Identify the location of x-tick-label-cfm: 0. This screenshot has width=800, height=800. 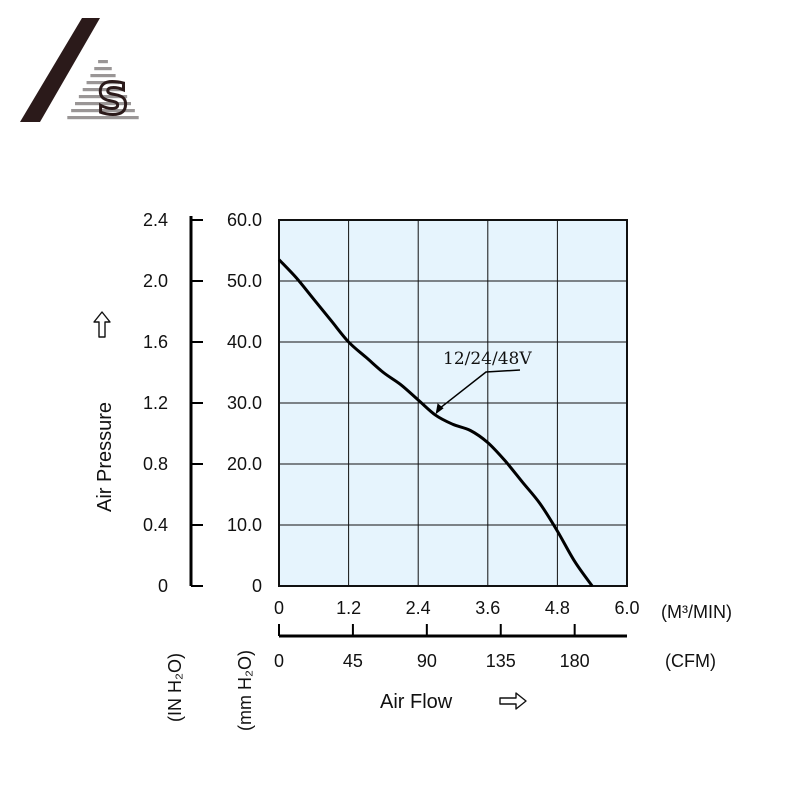
(279, 661).